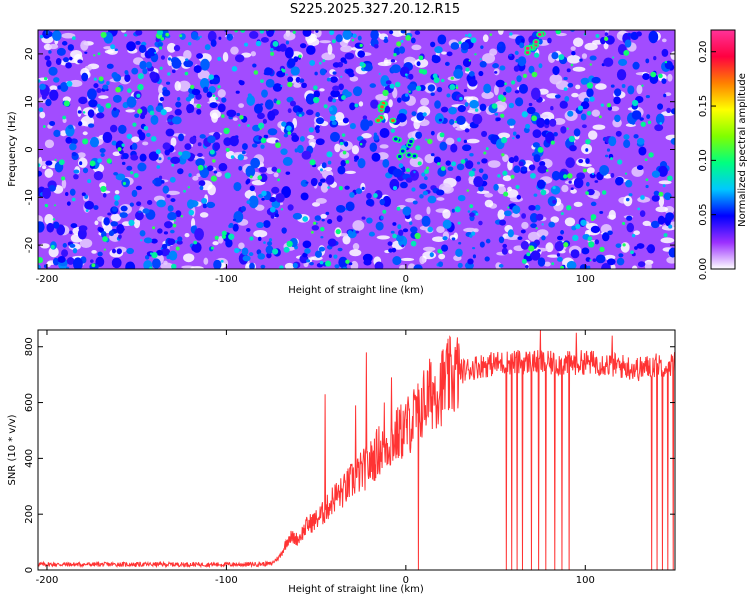 This screenshot has height=600, width=750. Describe the element at coordinates (585, 279) in the screenshot. I see `x-tick-label: 100` at that location.